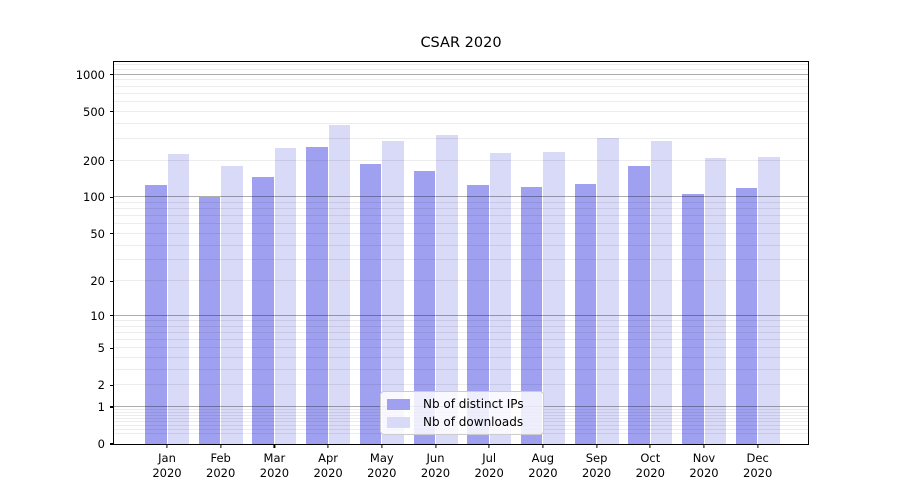 This screenshot has height=500, width=900. What do you see at coordinates (489, 465) in the screenshot?
I see `x-axis-label: Jul 2020` at bounding box center [489, 465].